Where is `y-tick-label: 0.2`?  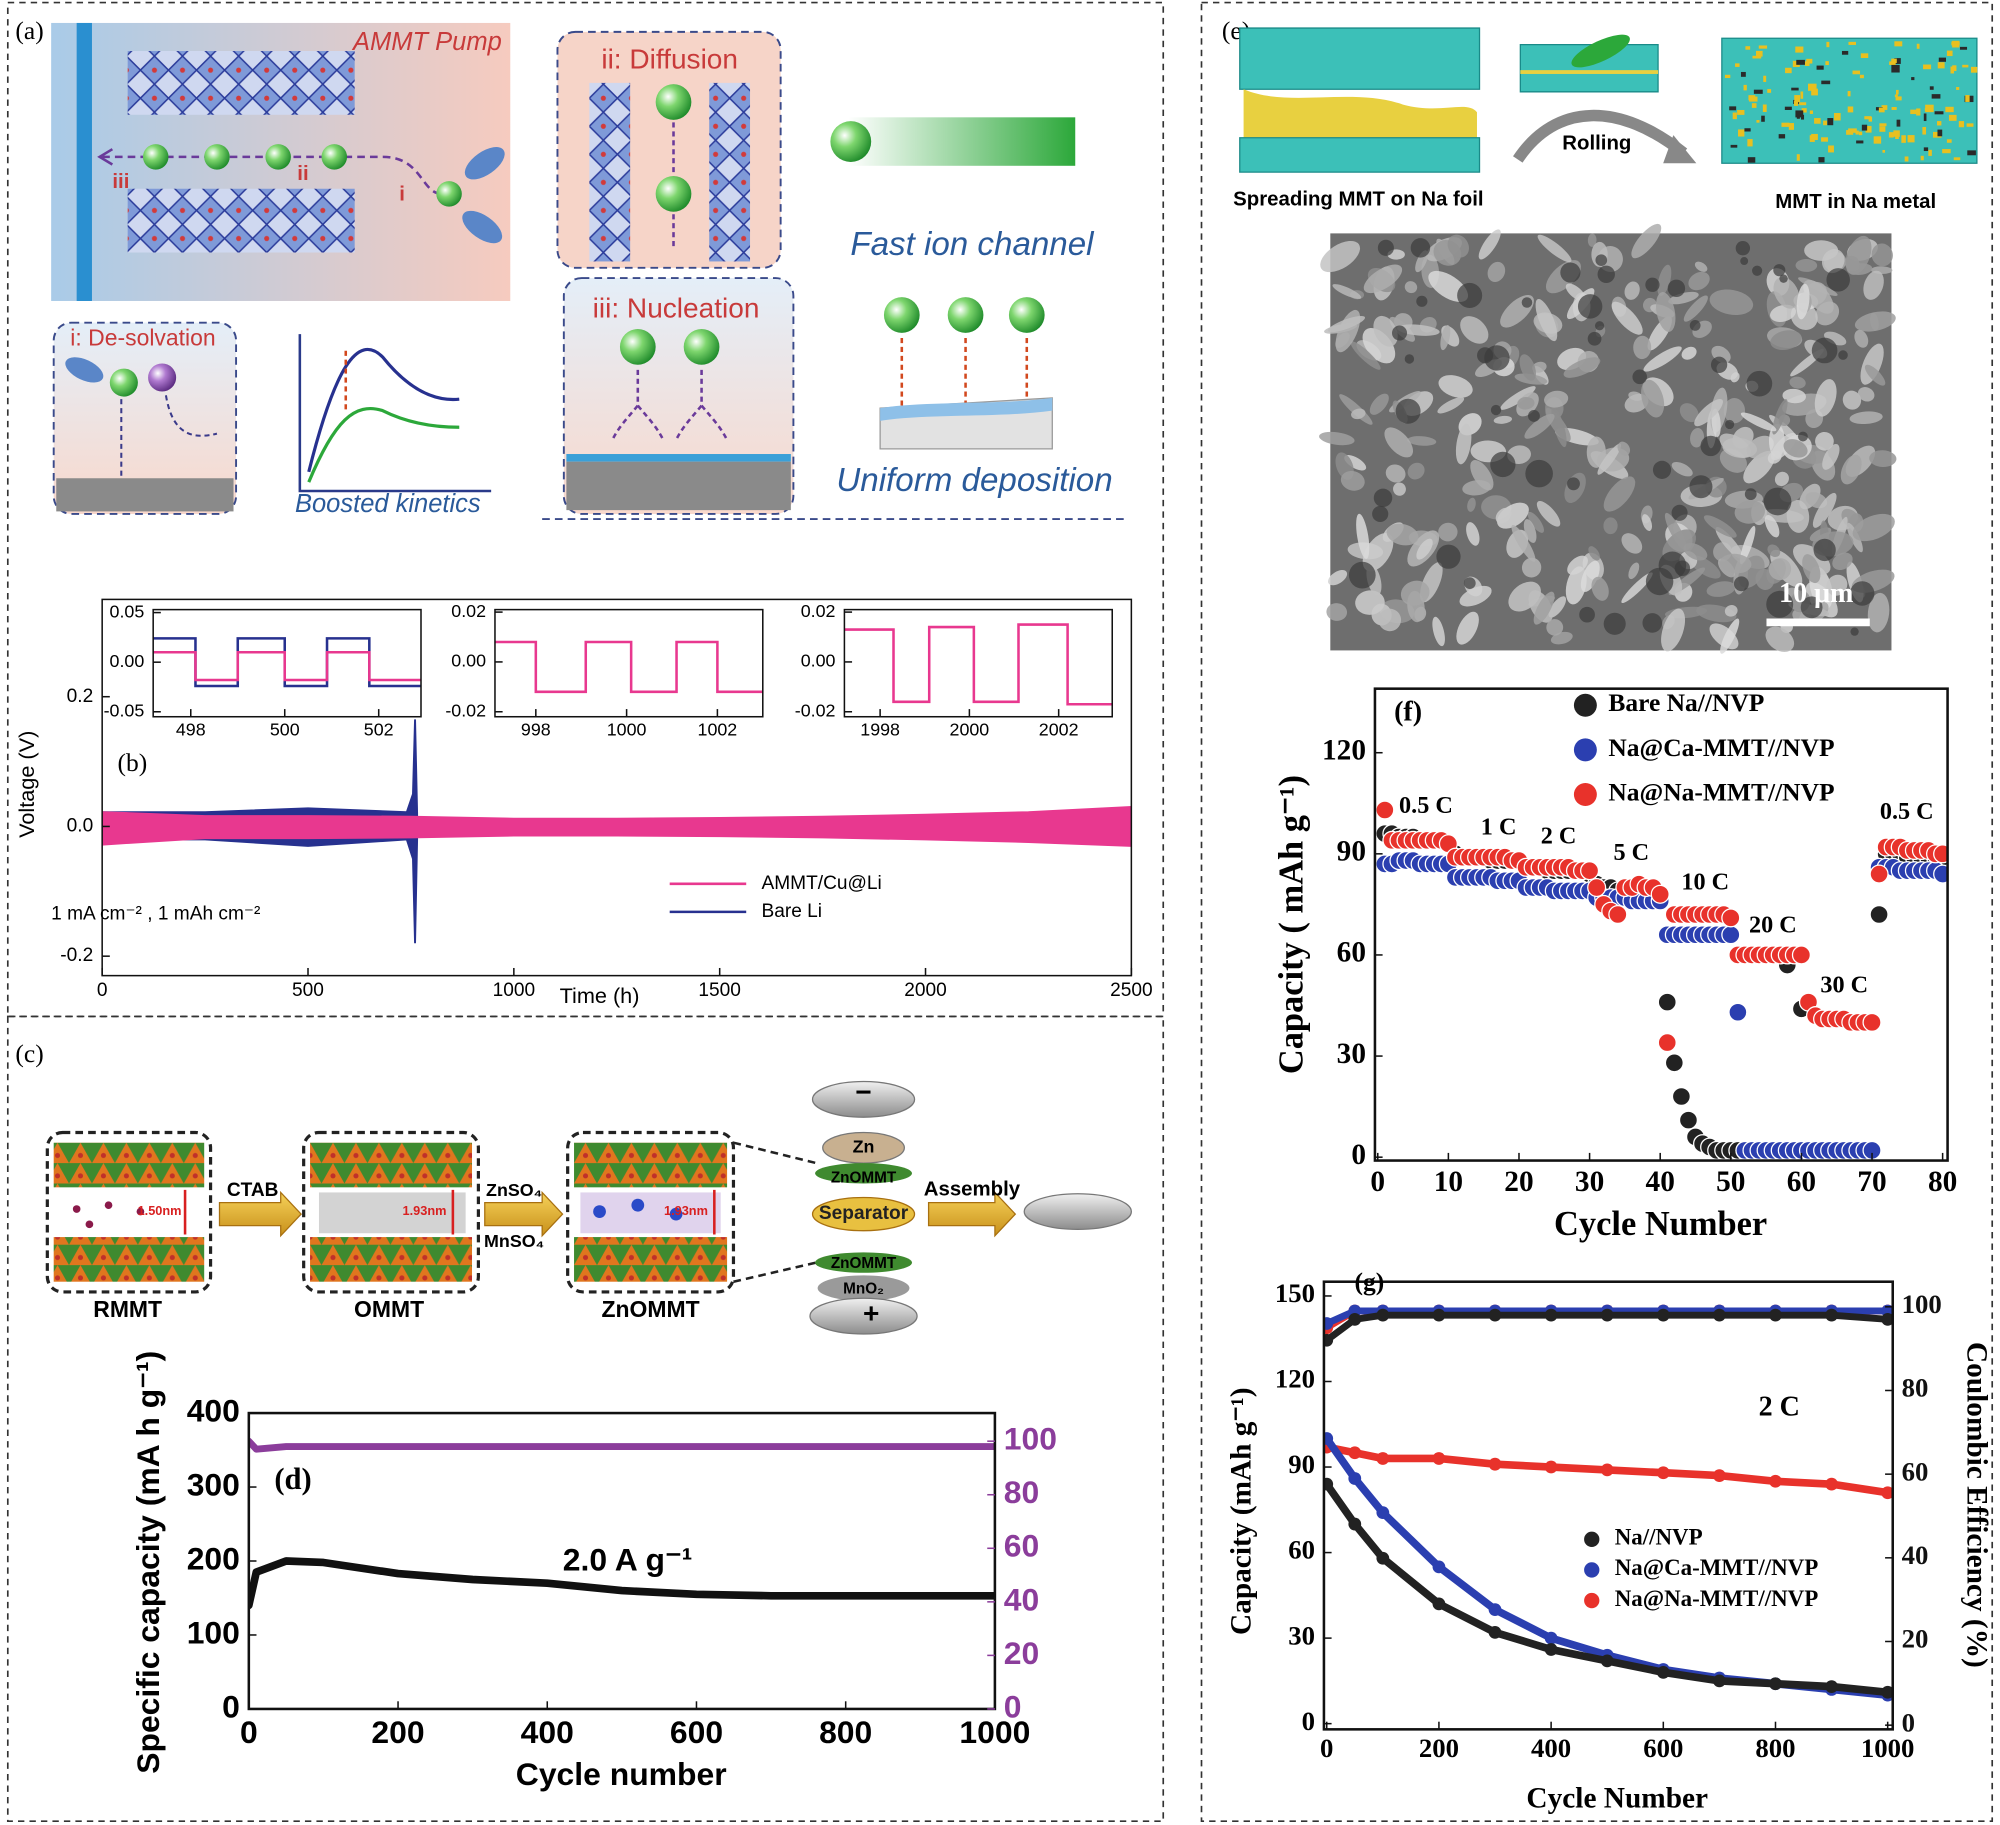 y-tick-label: 0.2 is located at coordinates (80, 696).